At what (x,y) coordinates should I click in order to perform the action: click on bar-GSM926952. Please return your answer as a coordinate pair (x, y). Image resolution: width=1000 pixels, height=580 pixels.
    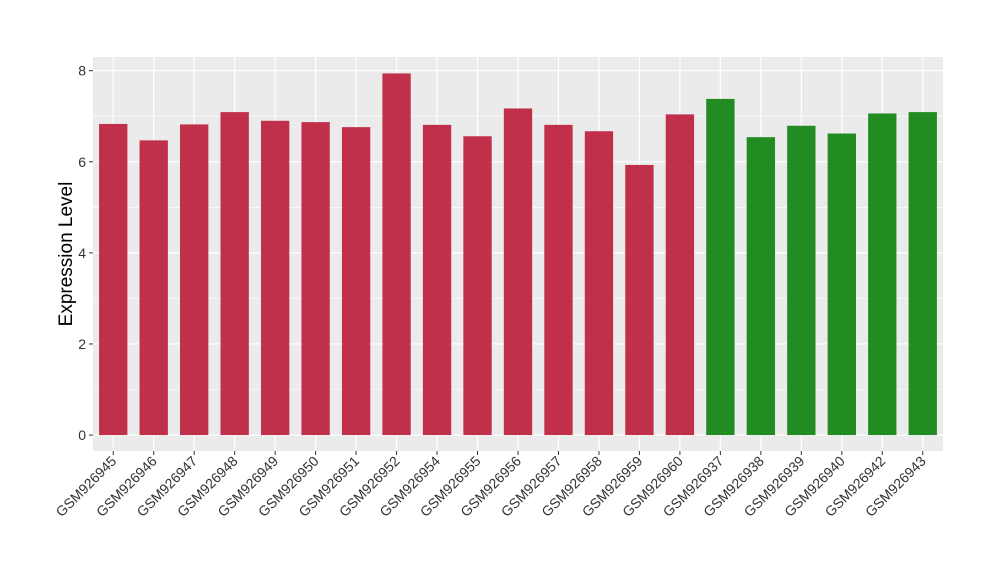
    Looking at the image, I should click on (396, 254).